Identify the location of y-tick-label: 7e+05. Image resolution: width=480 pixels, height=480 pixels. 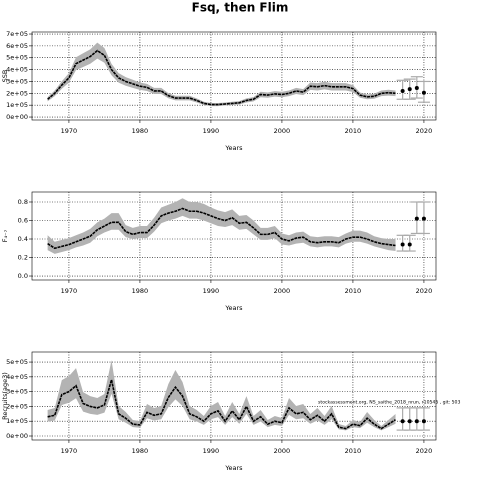
(17, 34).